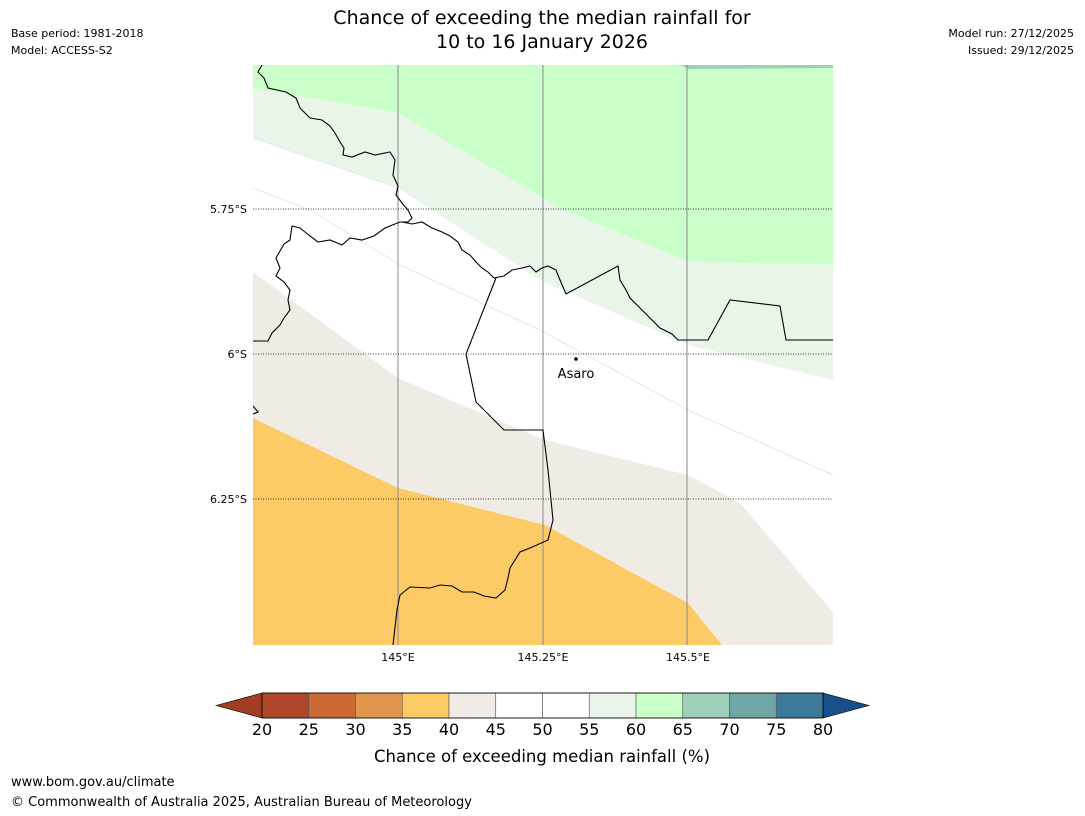 The image size is (1085, 816). Describe the element at coordinates (576, 359) in the screenshot. I see `place-marker-asaro` at that location.